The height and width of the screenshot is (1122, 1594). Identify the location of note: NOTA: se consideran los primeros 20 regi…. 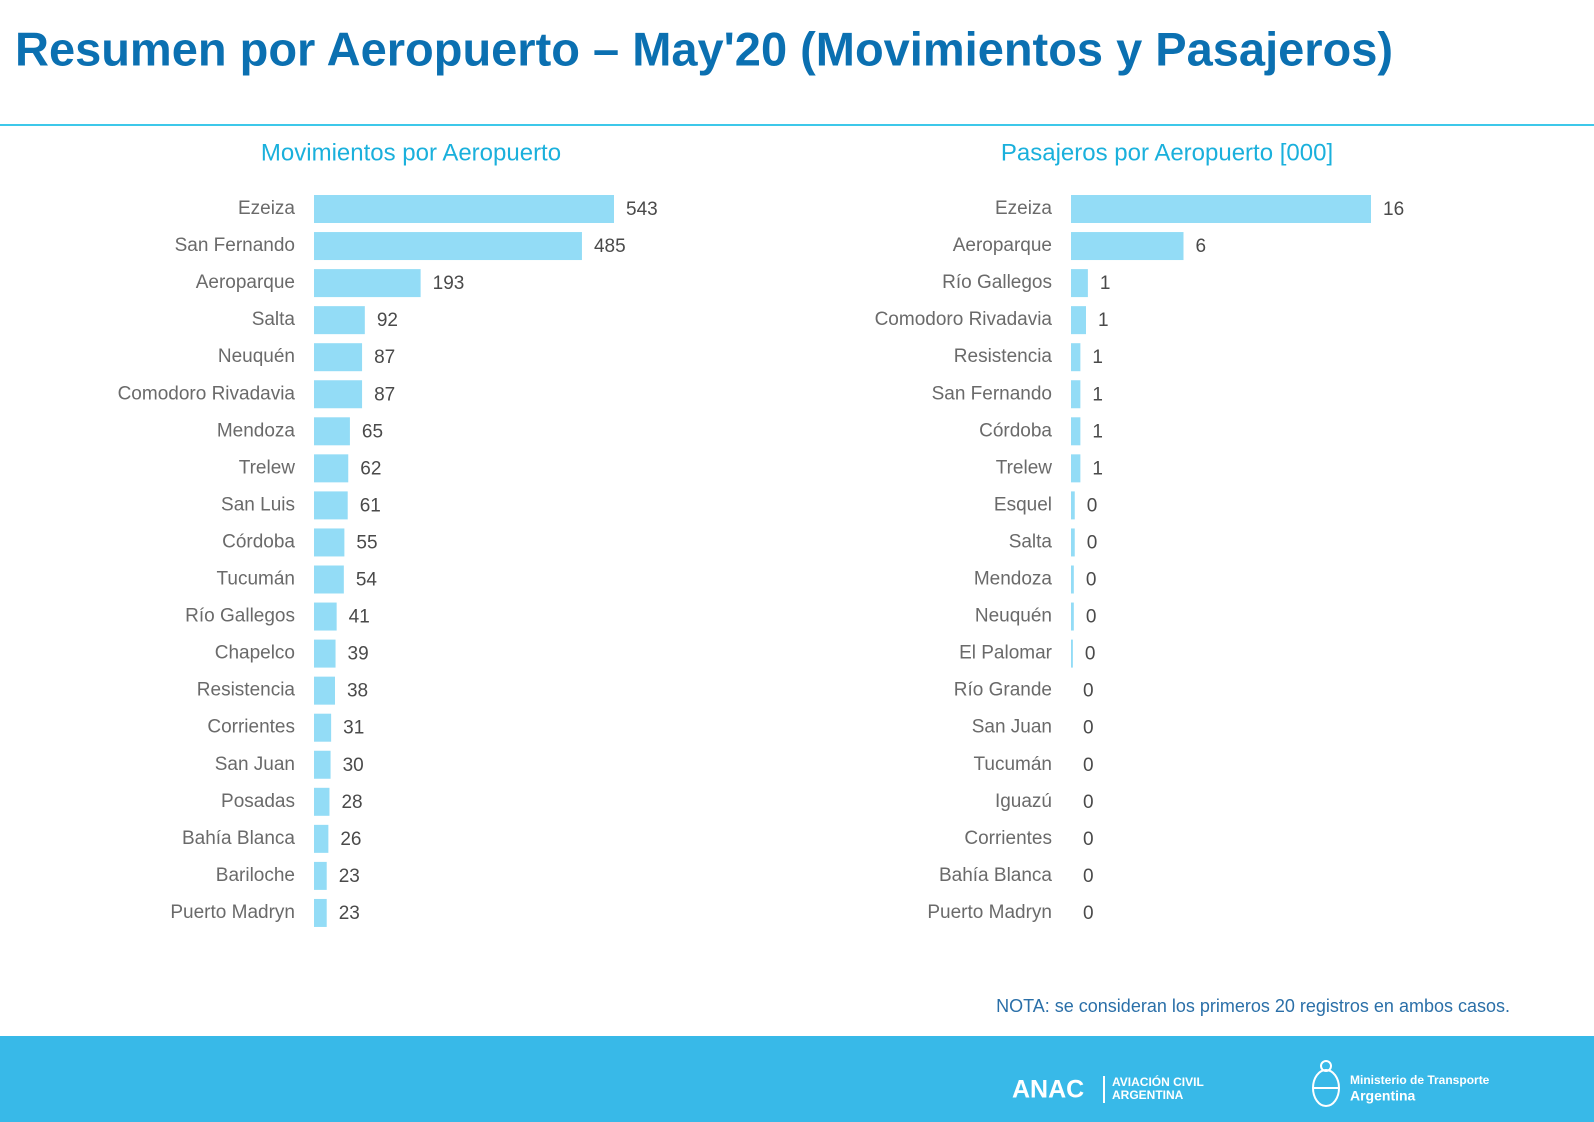
(1253, 1006).